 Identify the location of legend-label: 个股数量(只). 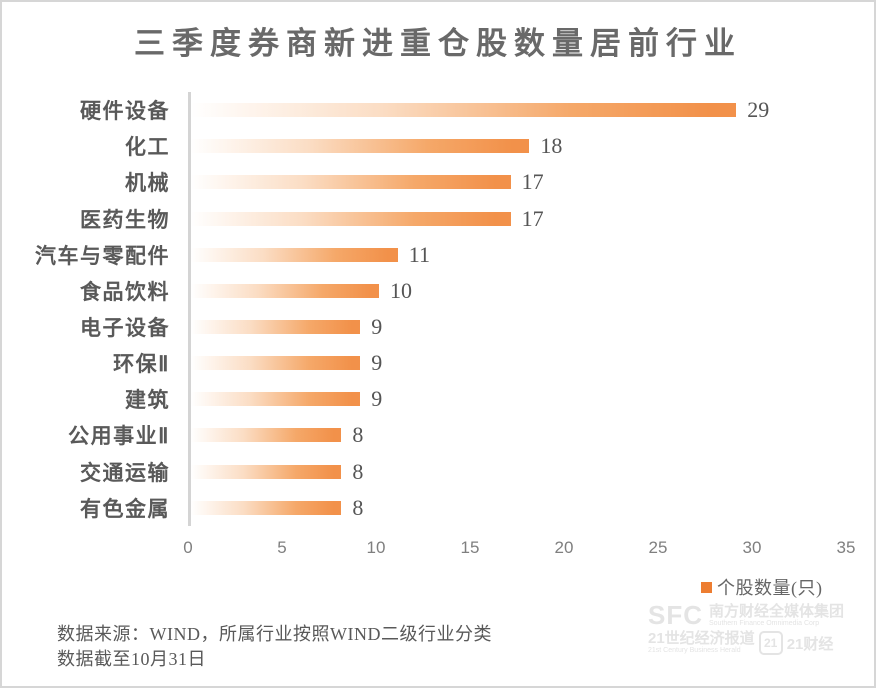
(770, 588).